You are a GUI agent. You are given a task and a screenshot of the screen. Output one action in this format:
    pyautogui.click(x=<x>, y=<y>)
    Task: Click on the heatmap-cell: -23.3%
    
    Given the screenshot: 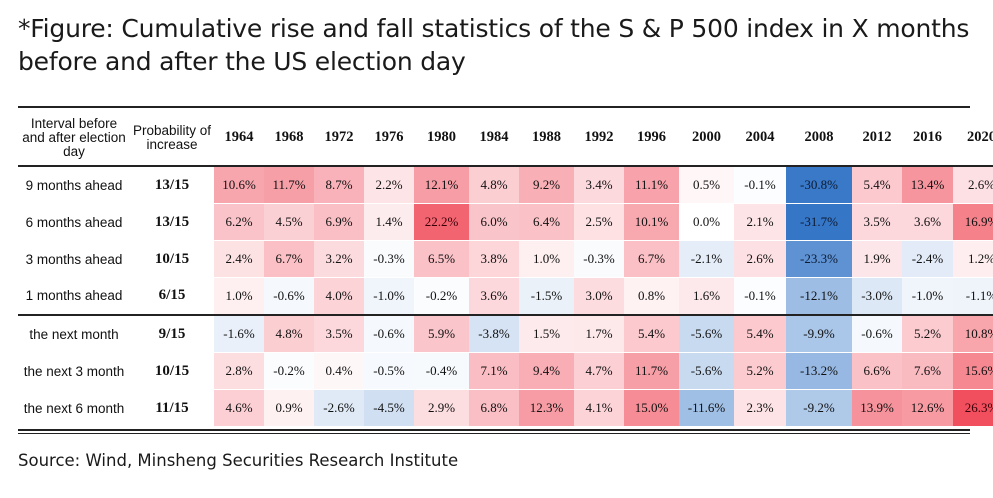 What is the action you would take?
    pyautogui.click(x=819, y=259)
    